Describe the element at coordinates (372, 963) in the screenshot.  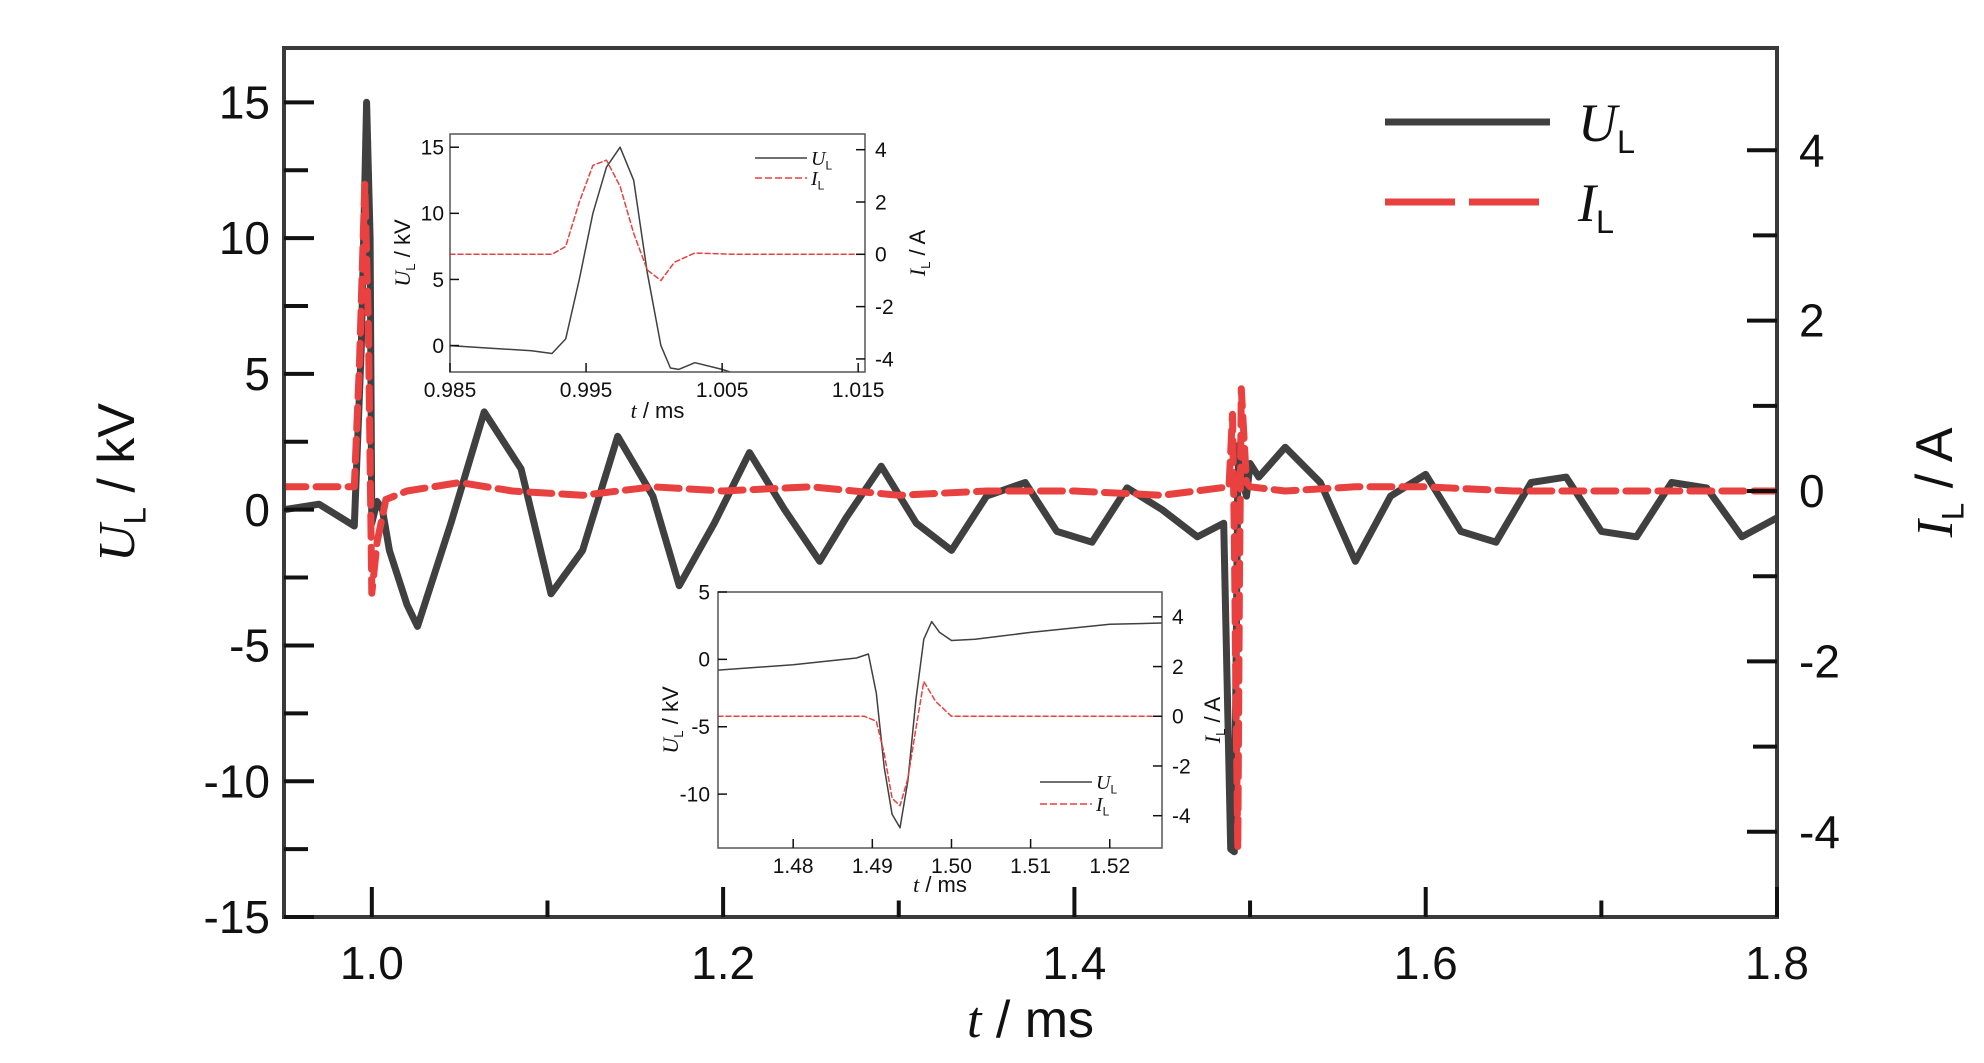
I see `x-tick-label: 1.0` at that location.